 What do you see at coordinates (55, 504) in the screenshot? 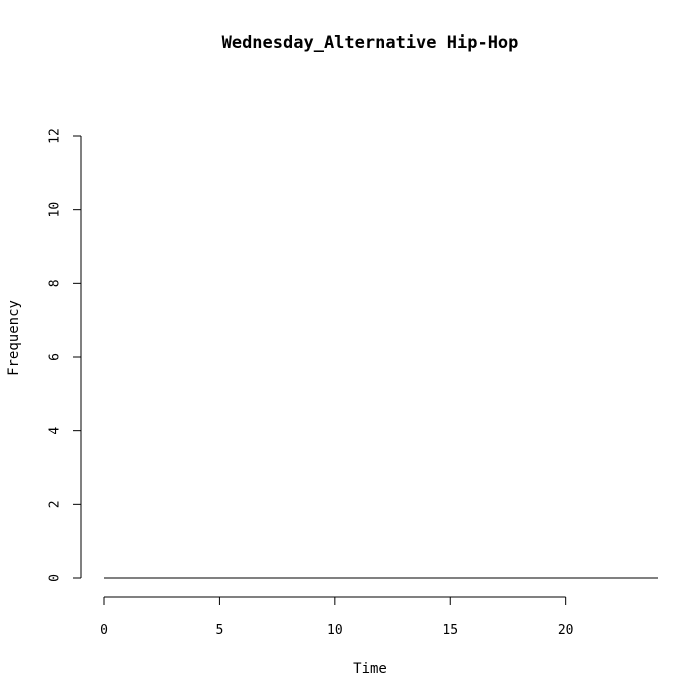
I see `y-tick-label: 2` at bounding box center [55, 504].